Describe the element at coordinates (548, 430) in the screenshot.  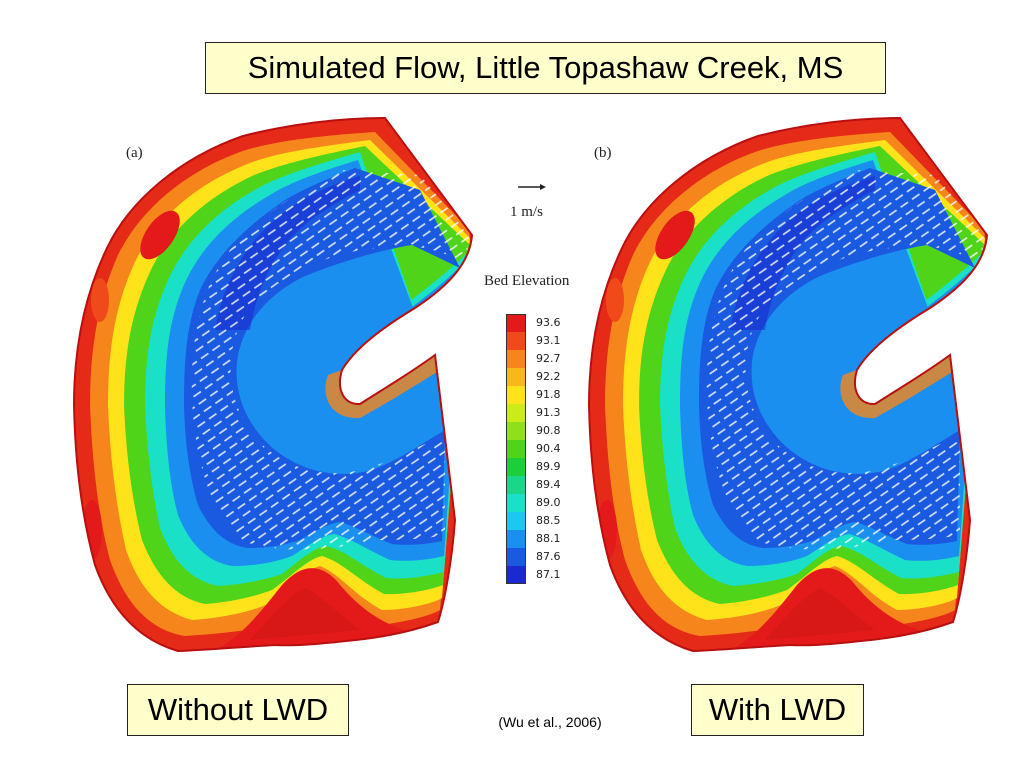
I see `legend-value-label: 90.8` at that location.